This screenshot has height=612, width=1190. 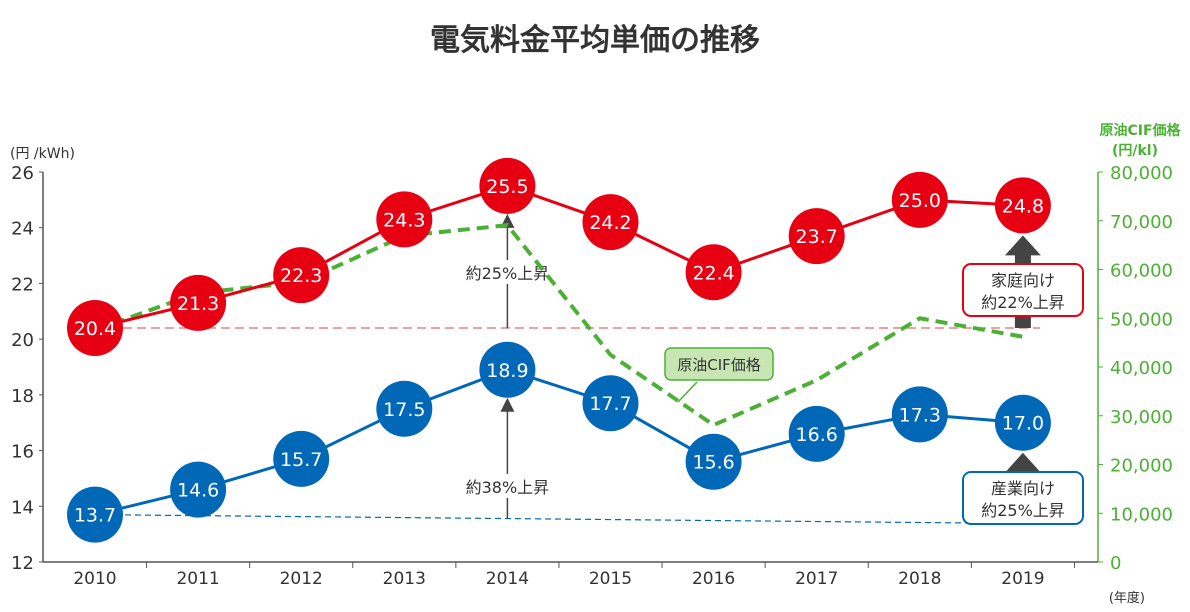 I want to click on industry-rise-label-bg, so click(x=507, y=486).